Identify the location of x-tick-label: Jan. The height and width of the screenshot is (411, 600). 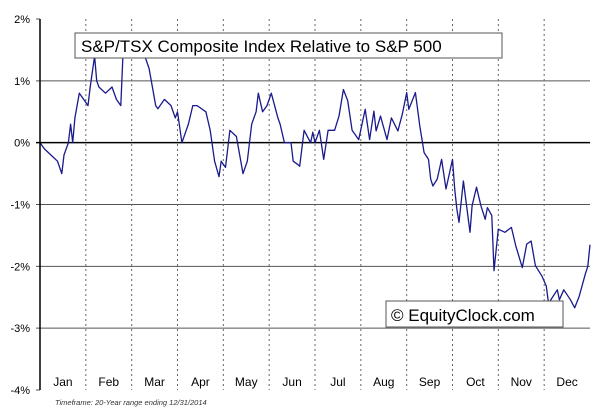
(62, 382).